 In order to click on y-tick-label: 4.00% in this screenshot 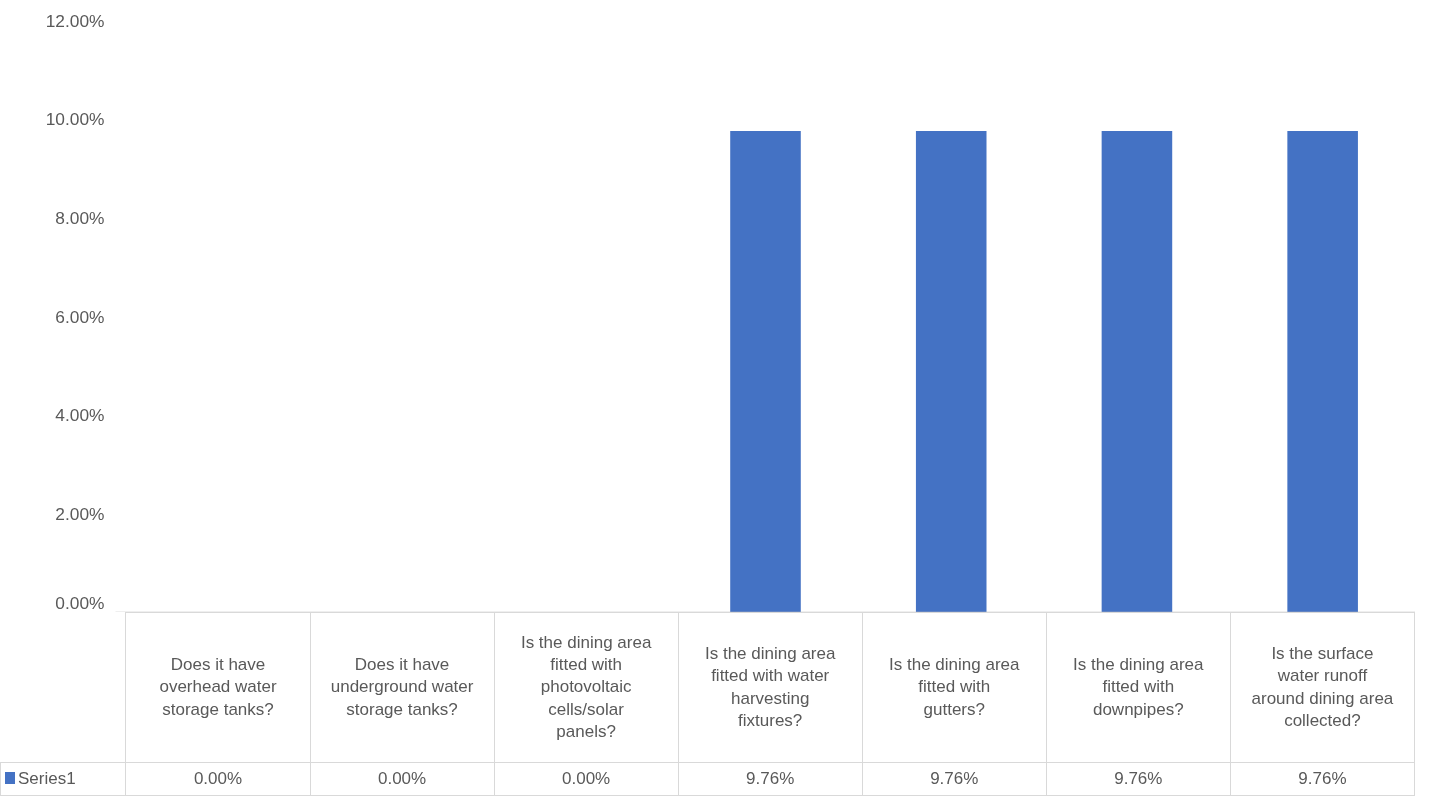, I will do `click(80, 415)`.